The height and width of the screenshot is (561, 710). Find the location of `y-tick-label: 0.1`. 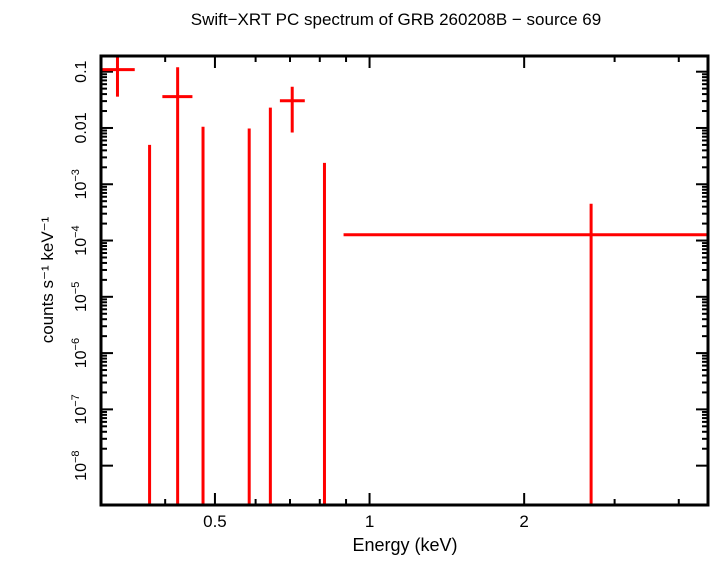

y-tick-label: 0.1 is located at coordinates (81, 71).